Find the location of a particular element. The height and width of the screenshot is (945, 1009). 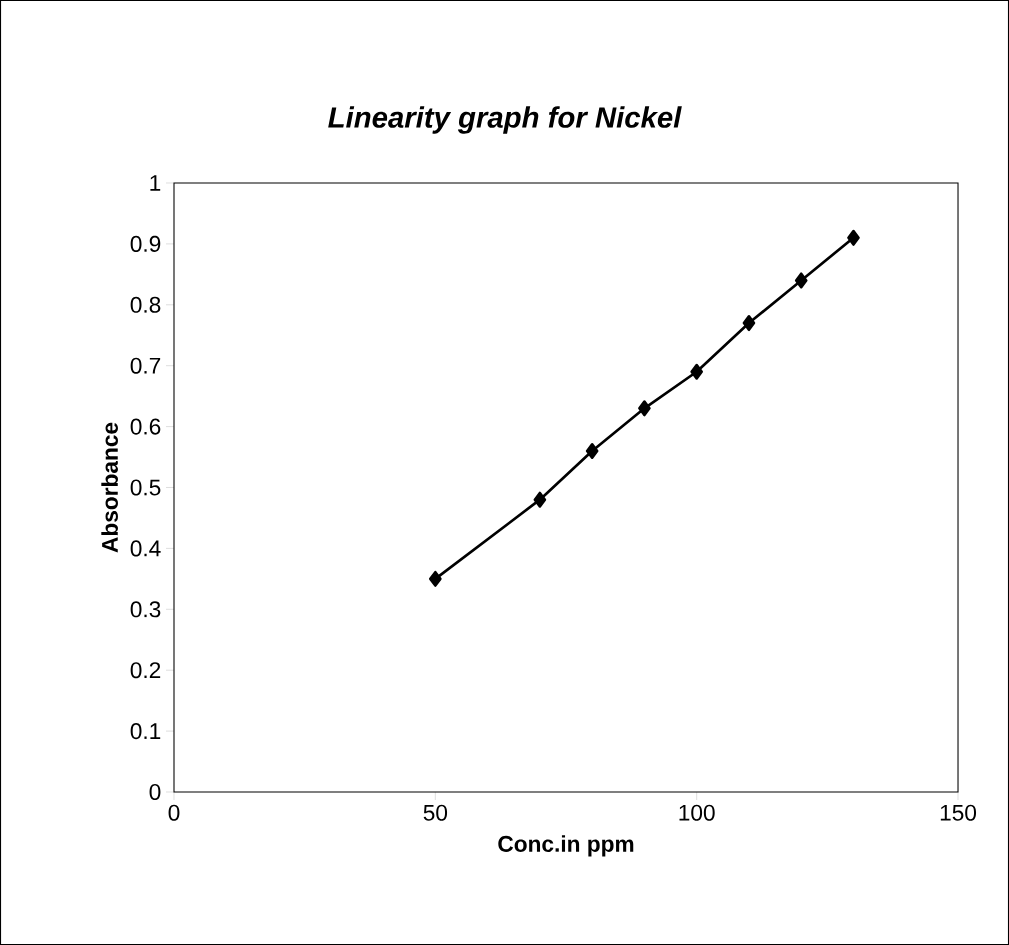

y-tick-label: 0.2 is located at coordinates (145, 670).